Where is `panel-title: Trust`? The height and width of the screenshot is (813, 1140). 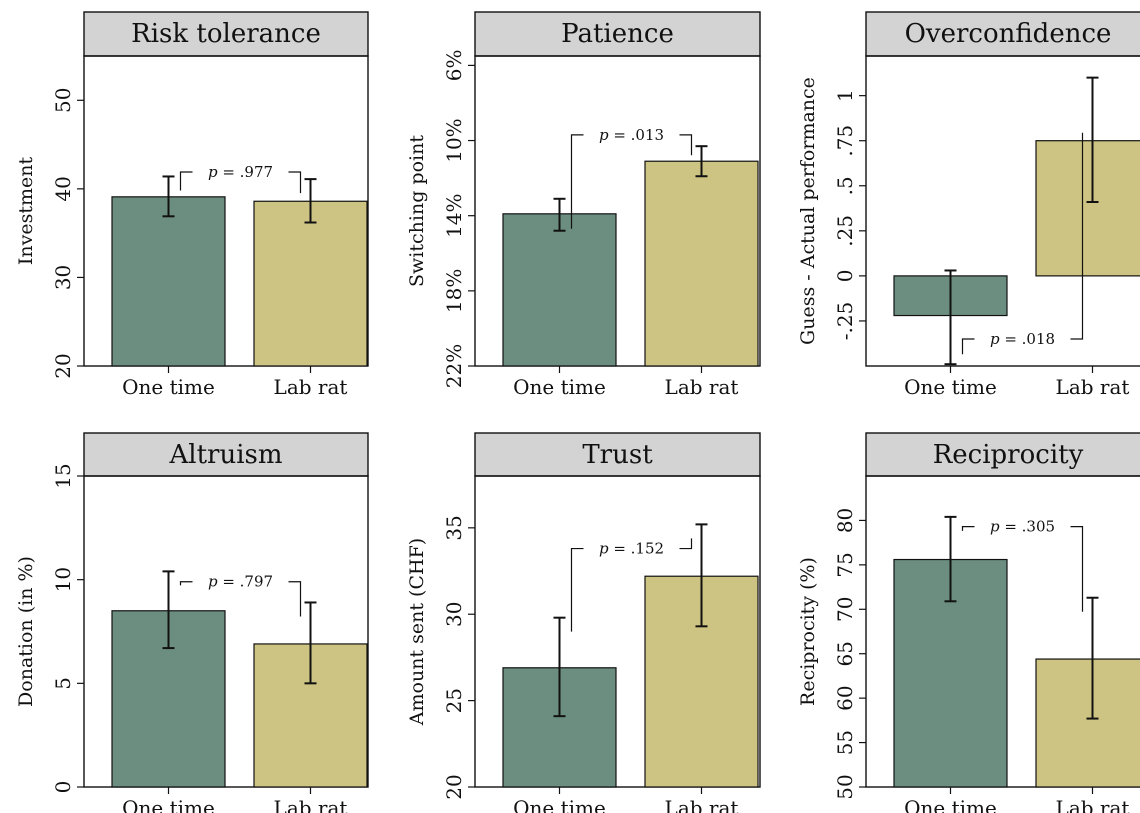
panel-title: Trust is located at coordinates (617, 455).